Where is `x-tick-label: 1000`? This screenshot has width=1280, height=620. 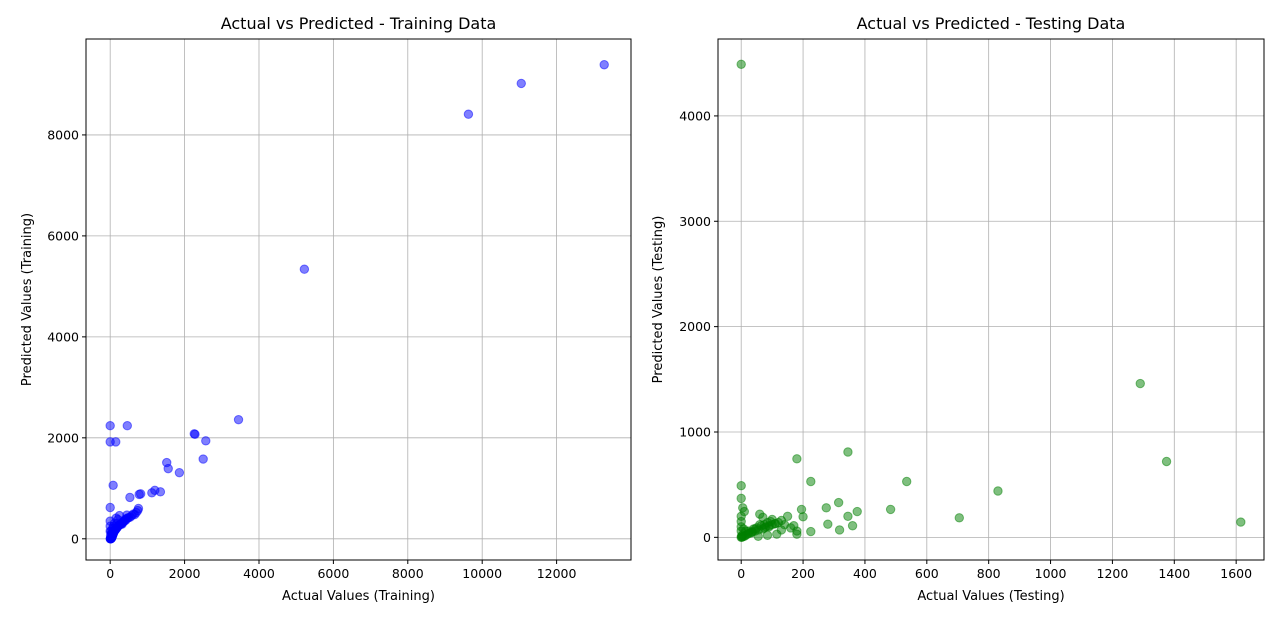
x-tick-label: 1000 is located at coordinates (1051, 573).